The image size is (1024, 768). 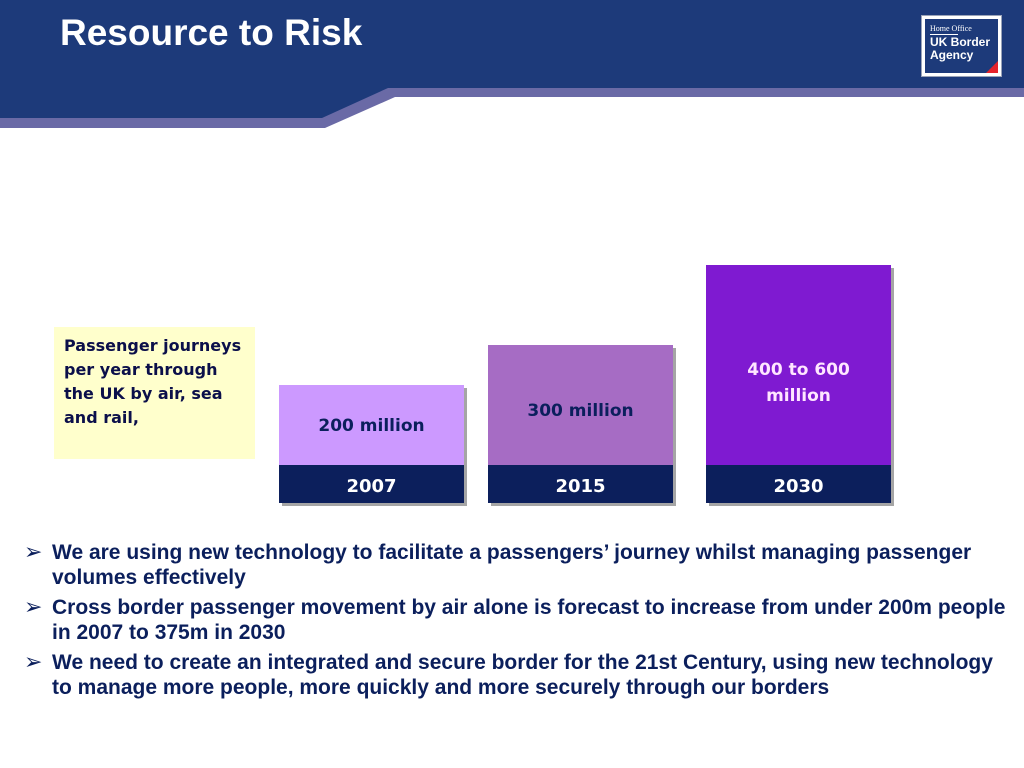 I want to click on data-label: 400 to 600 million, so click(x=798, y=383).